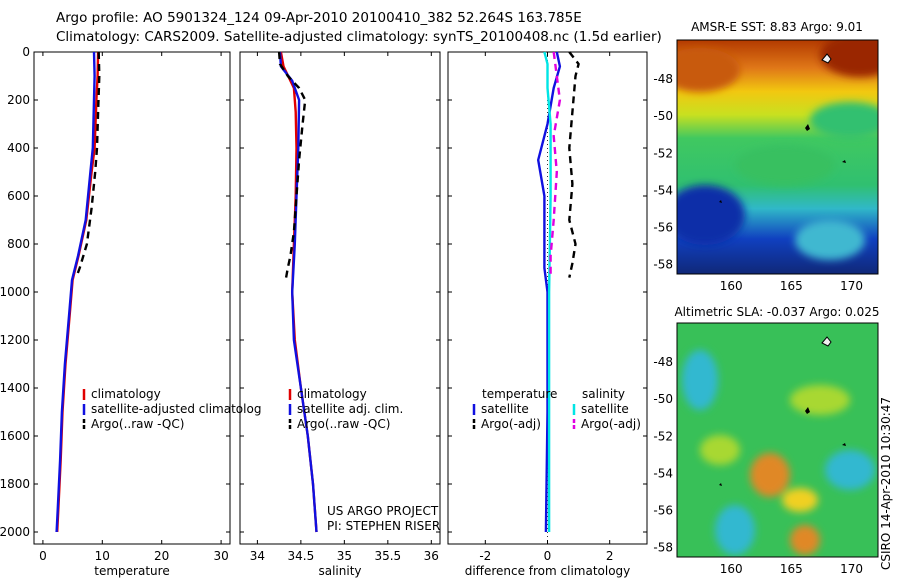 The width and height of the screenshot is (900, 580). I want to click on sla_map-xtick-label: 170, so click(851, 569).